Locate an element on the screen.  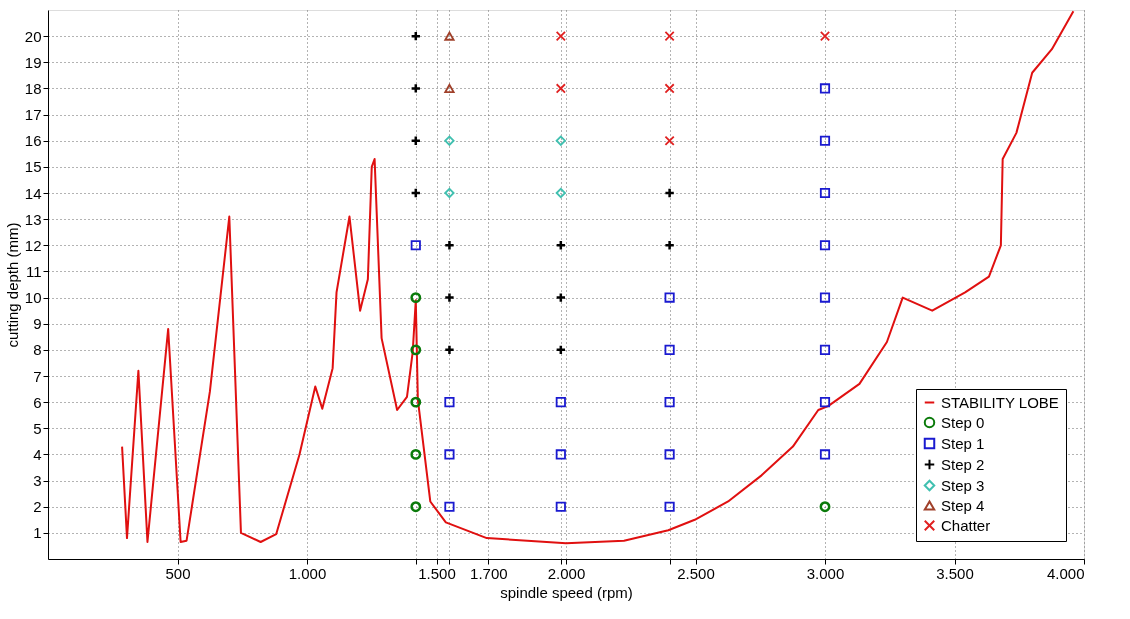
x-tick-label: 3.000 is located at coordinates (825, 573).